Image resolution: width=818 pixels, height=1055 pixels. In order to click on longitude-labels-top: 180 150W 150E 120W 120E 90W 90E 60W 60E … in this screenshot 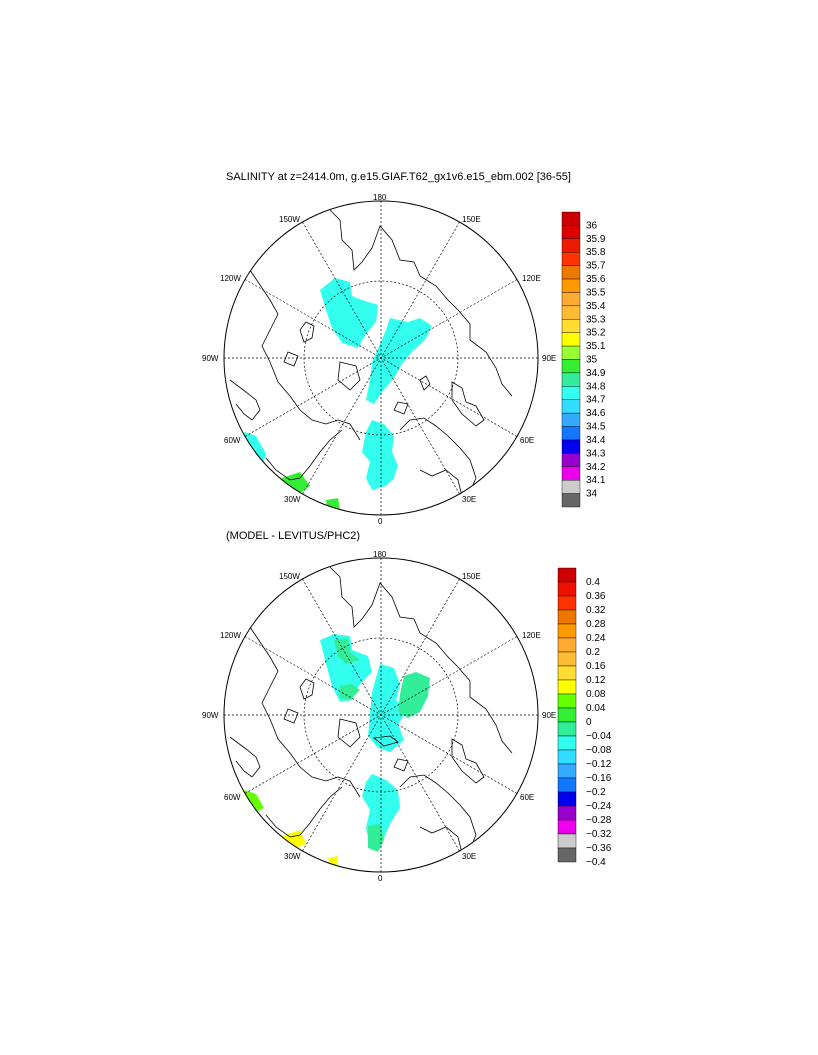, I will do `click(379, 359)`.